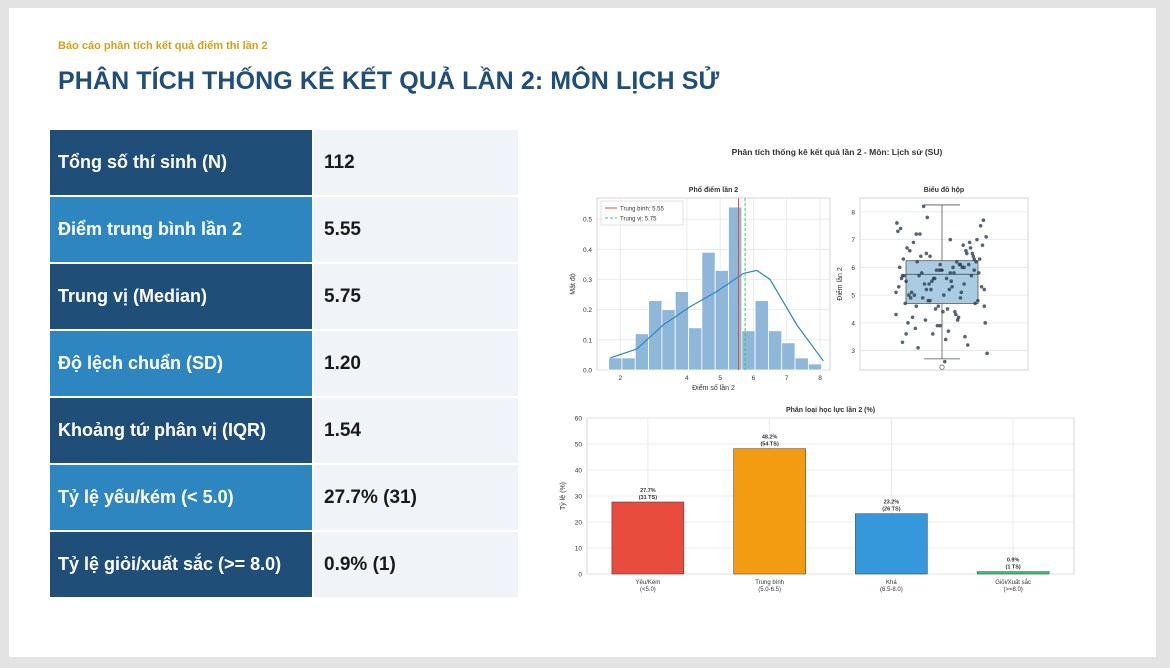 The image size is (1170, 668). What do you see at coordinates (587, 371) in the screenshot?
I see `histogram-ytick: 0.0` at bounding box center [587, 371].